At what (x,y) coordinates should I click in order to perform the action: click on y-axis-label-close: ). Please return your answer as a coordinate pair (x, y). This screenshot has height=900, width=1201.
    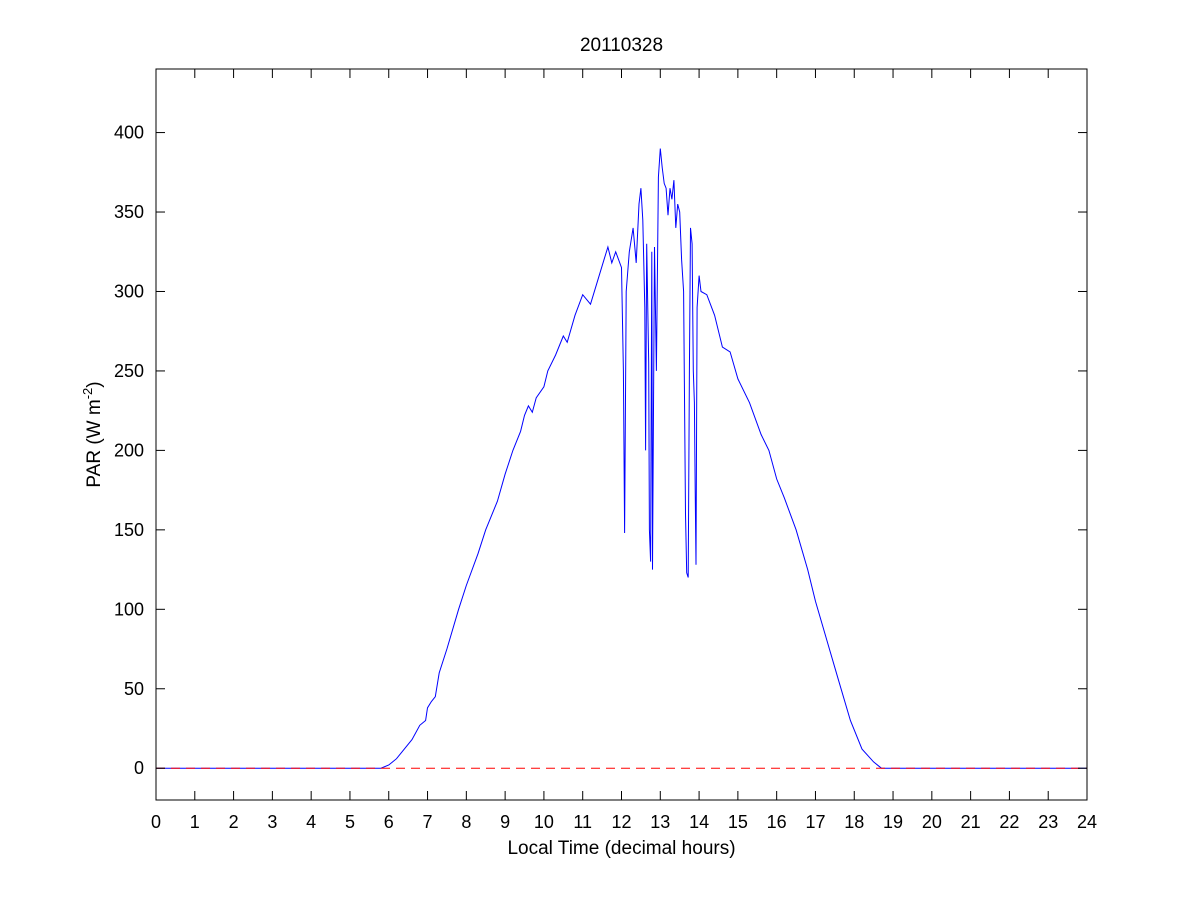
    Looking at the image, I should click on (94, 384).